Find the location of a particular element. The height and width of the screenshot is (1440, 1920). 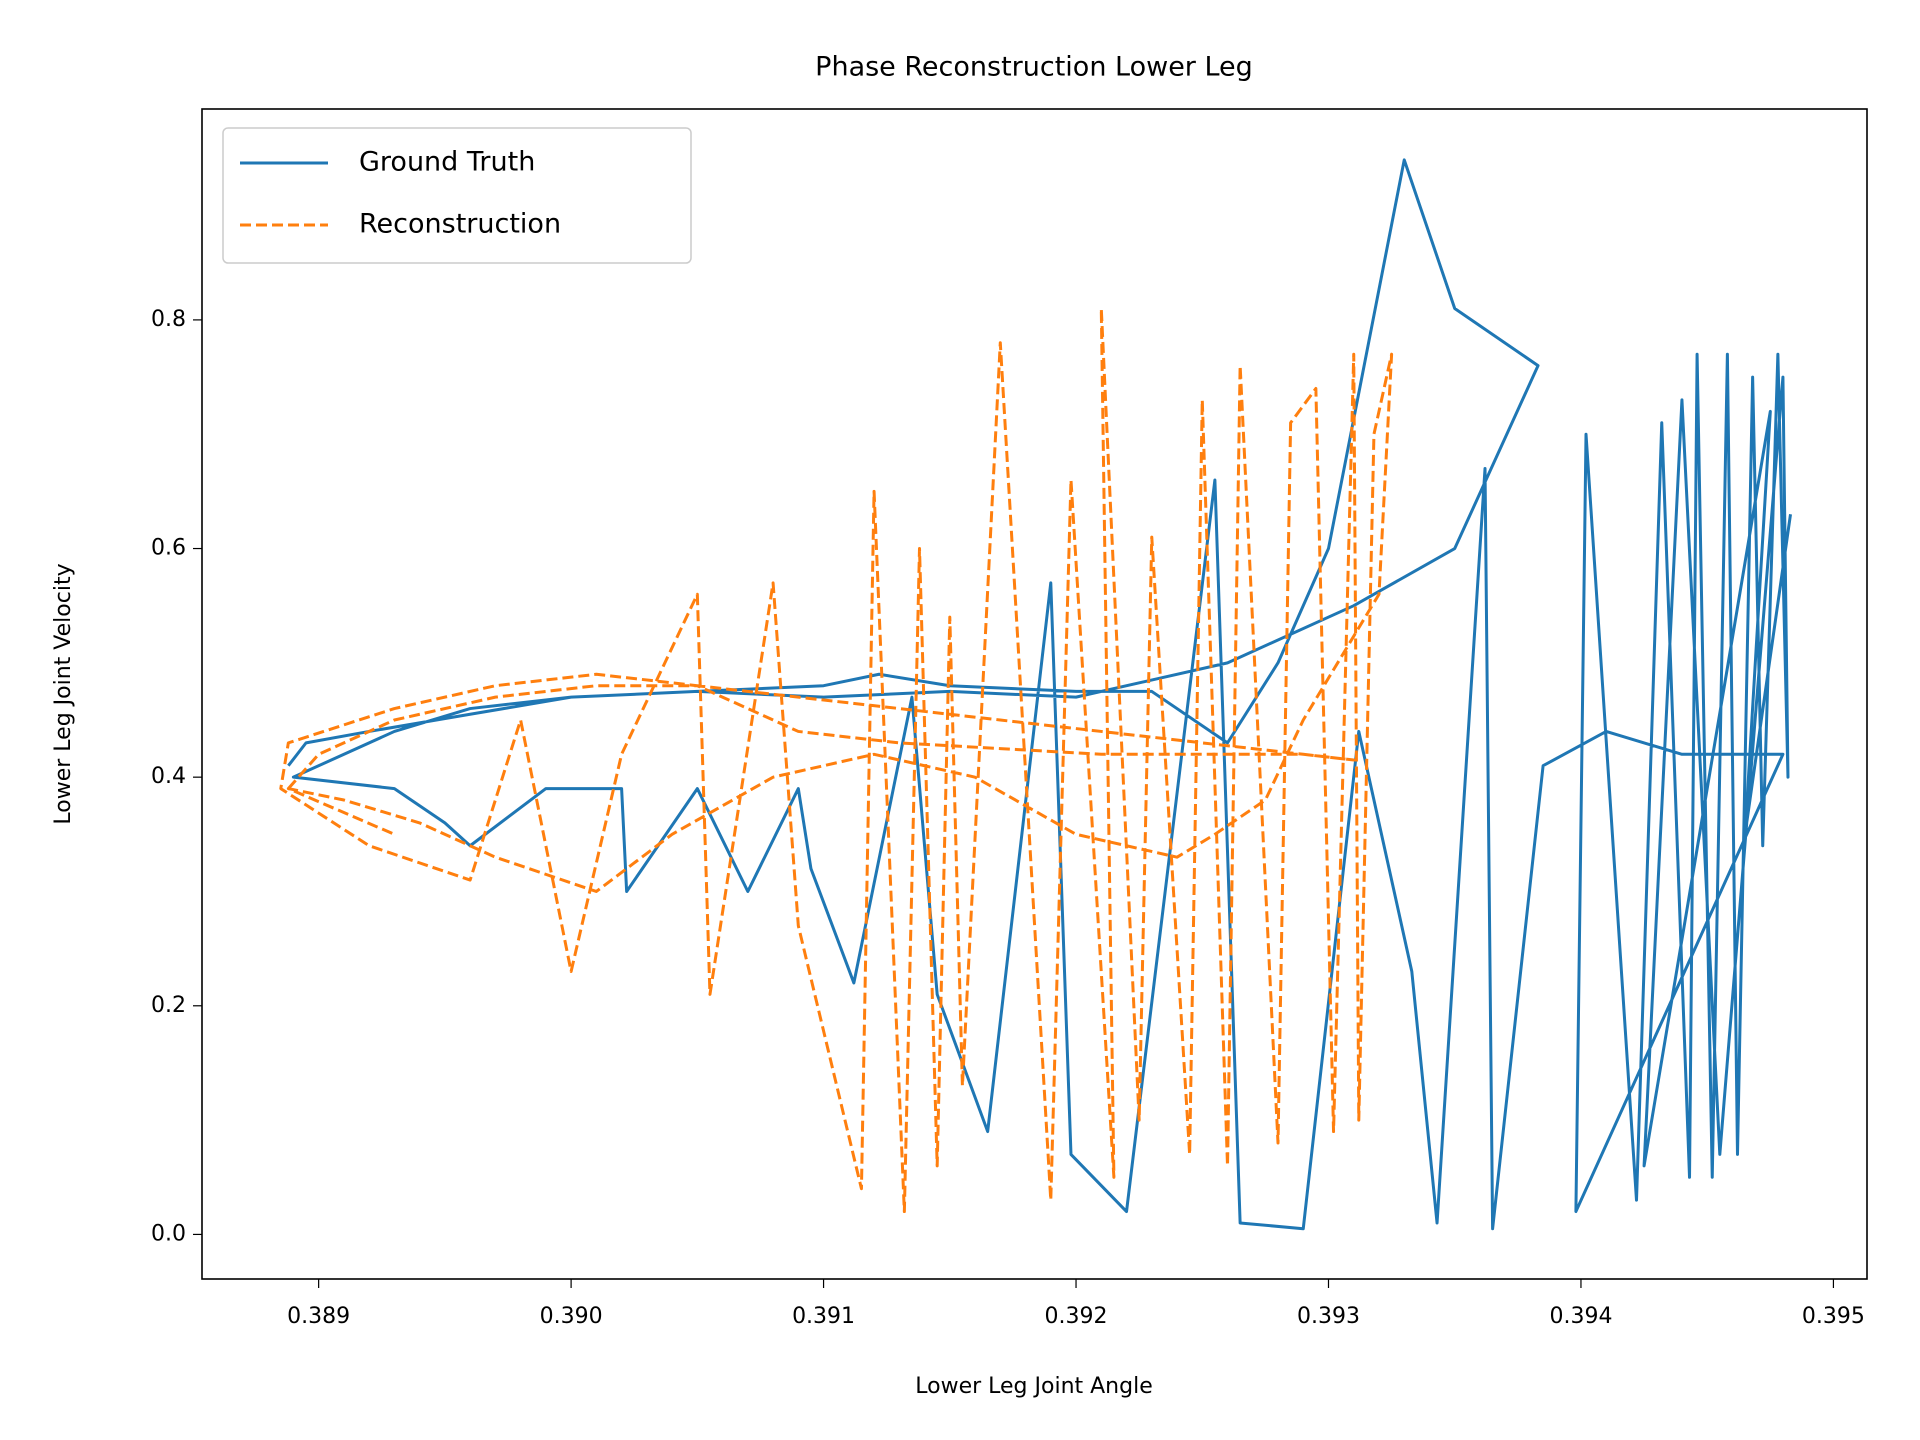

x-tick-label: 0.394 is located at coordinates (1580, 1316).